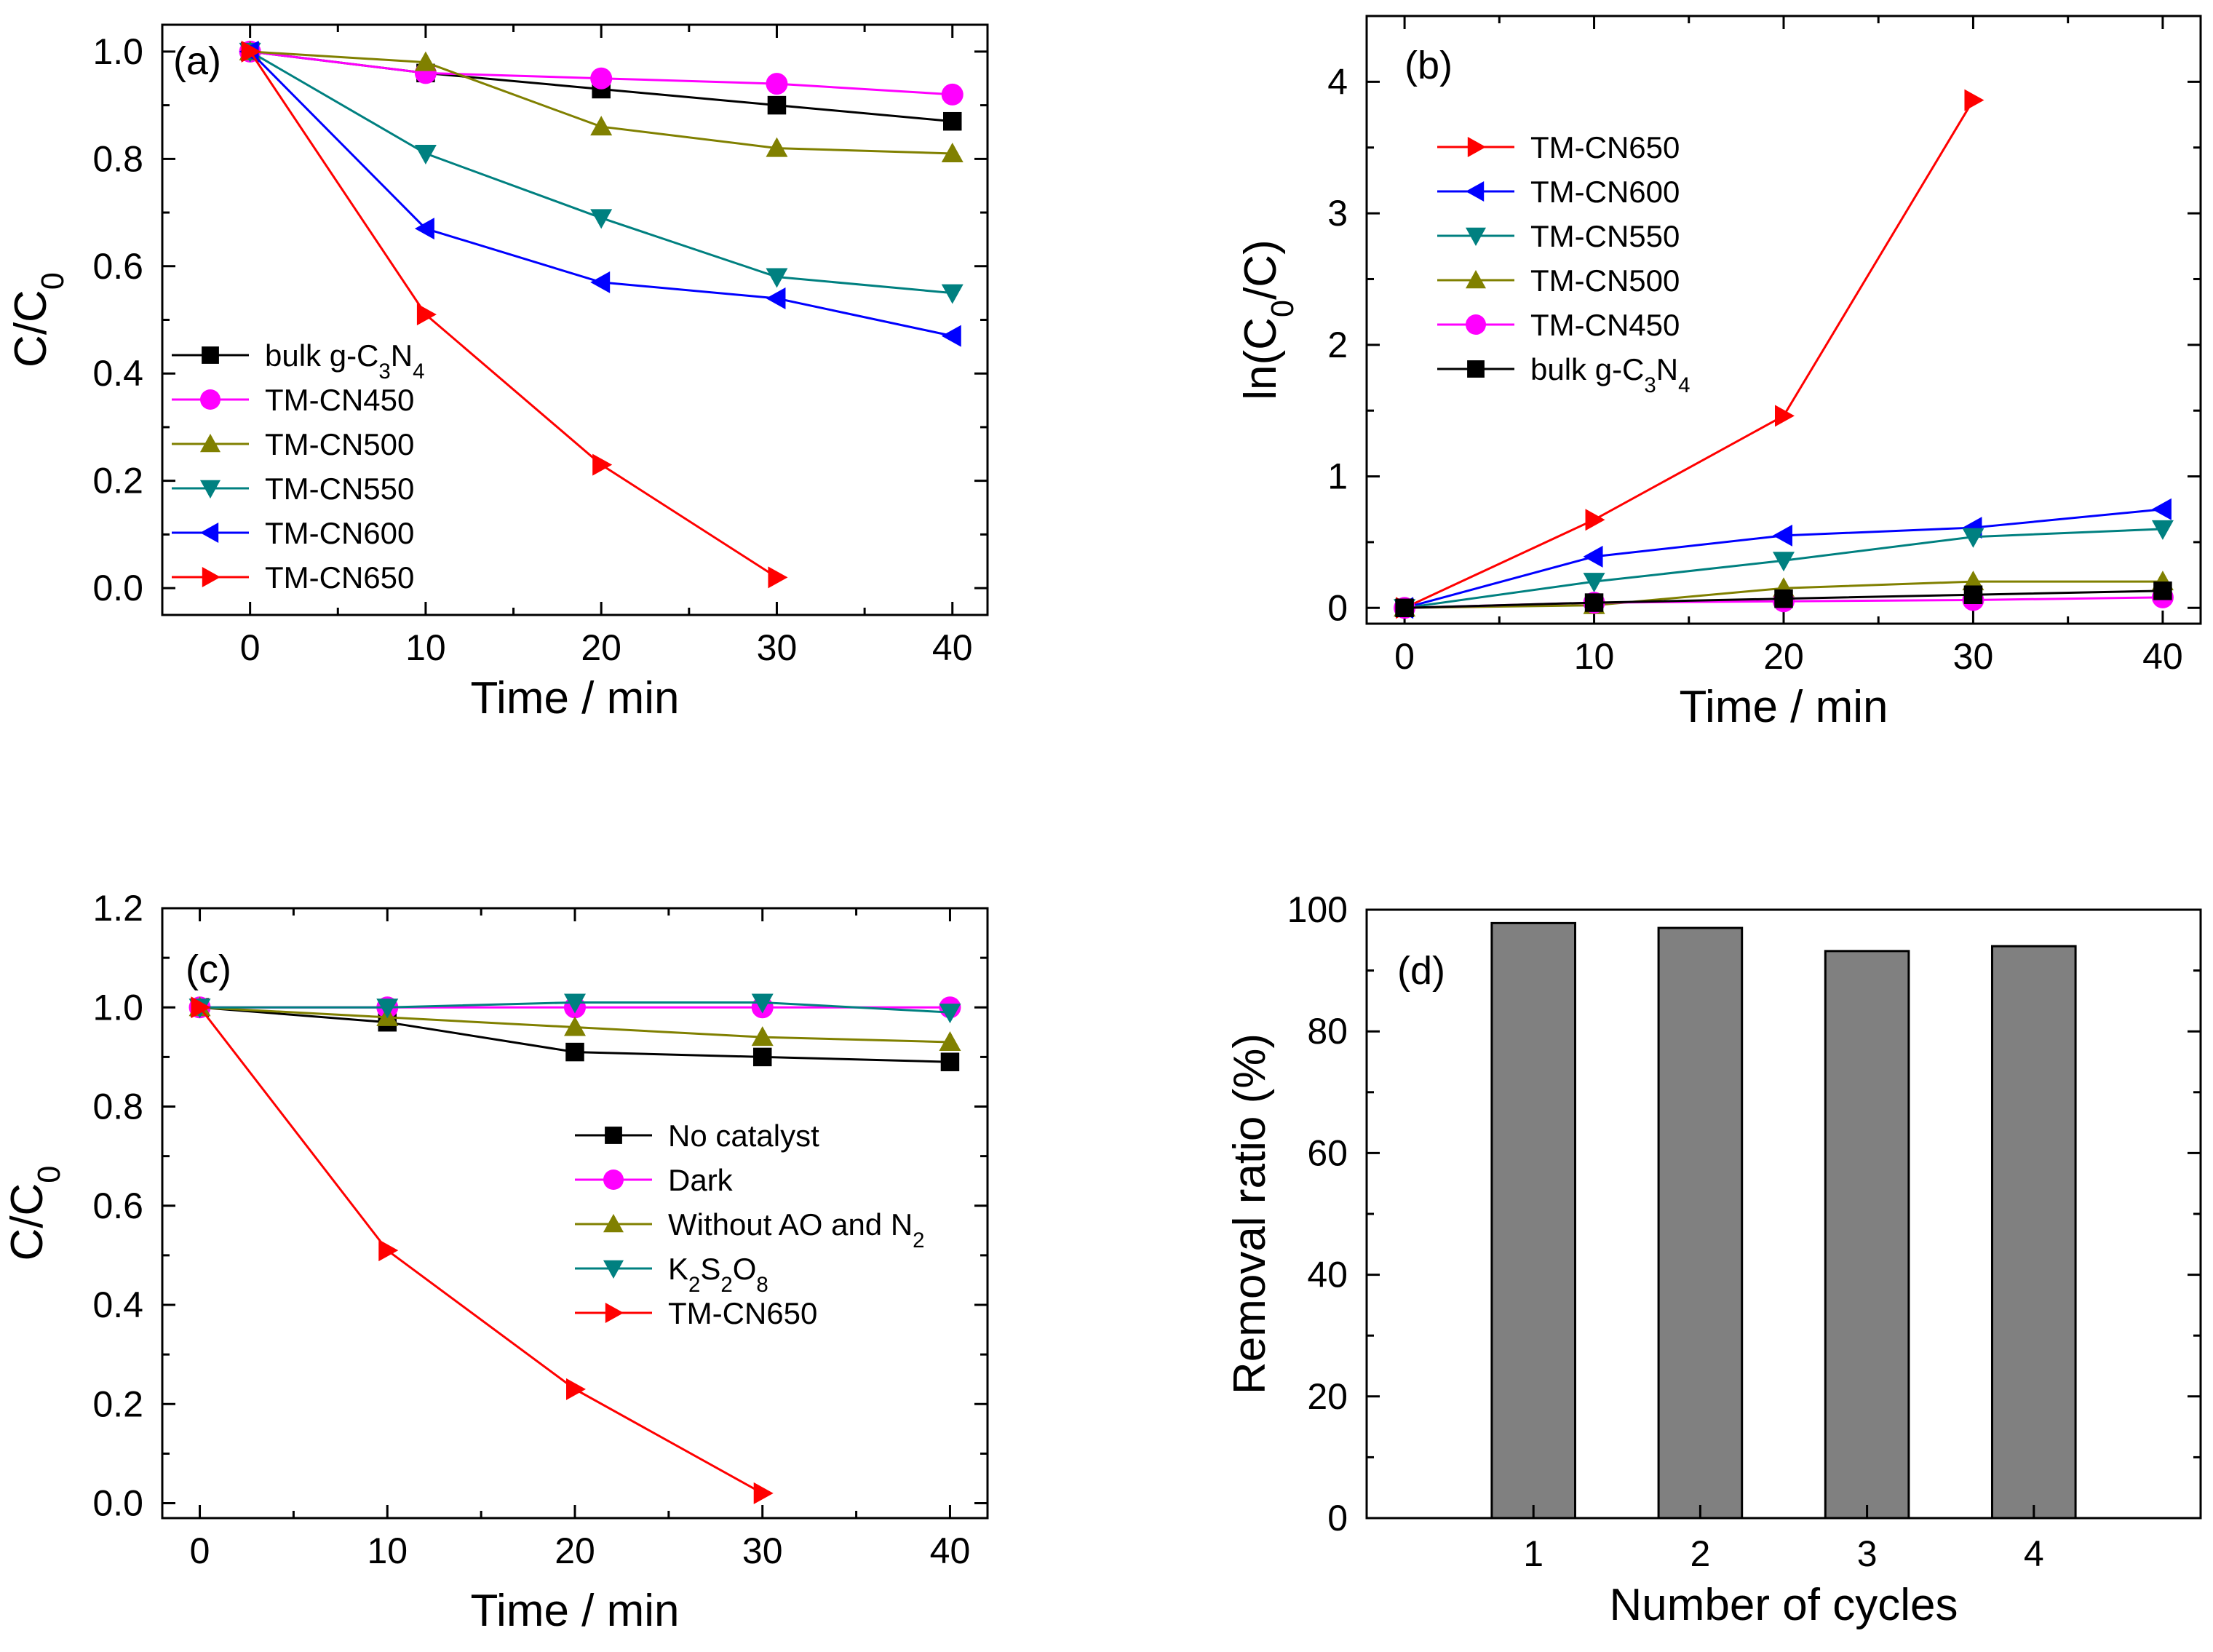 The image size is (2213, 1652). What do you see at coordinates (1783, 656) in the screenshot?
I see `x-tick-label: 20` at bounding box center [1783, 656].